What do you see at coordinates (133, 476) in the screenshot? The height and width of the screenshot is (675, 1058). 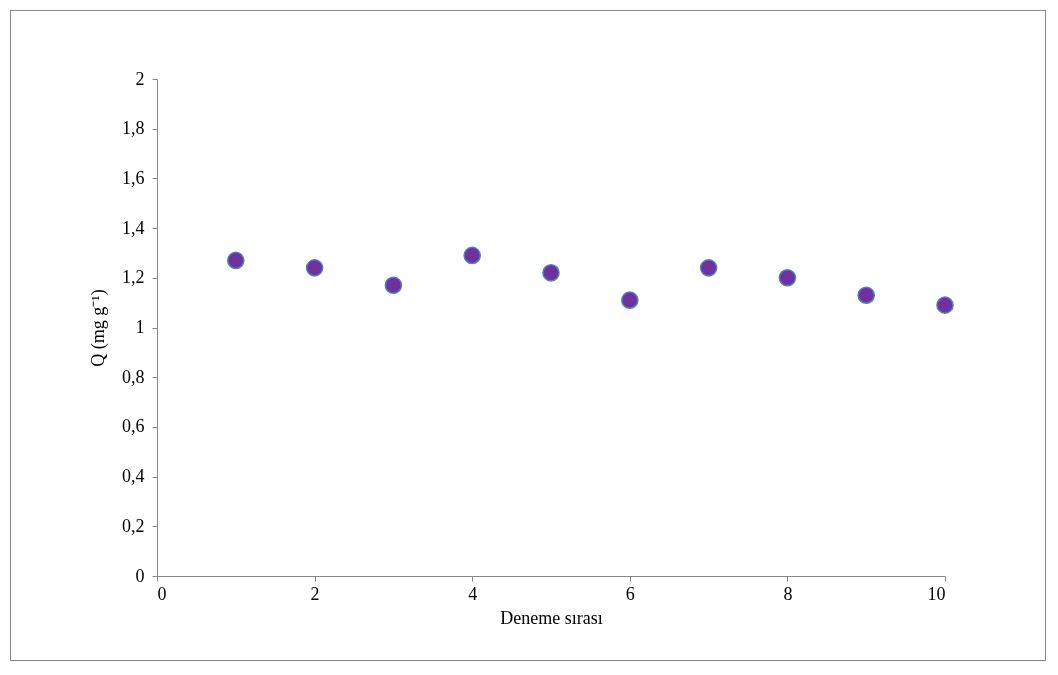 I see `y-tick-label: 0,4` at bounding box center [133, 476].